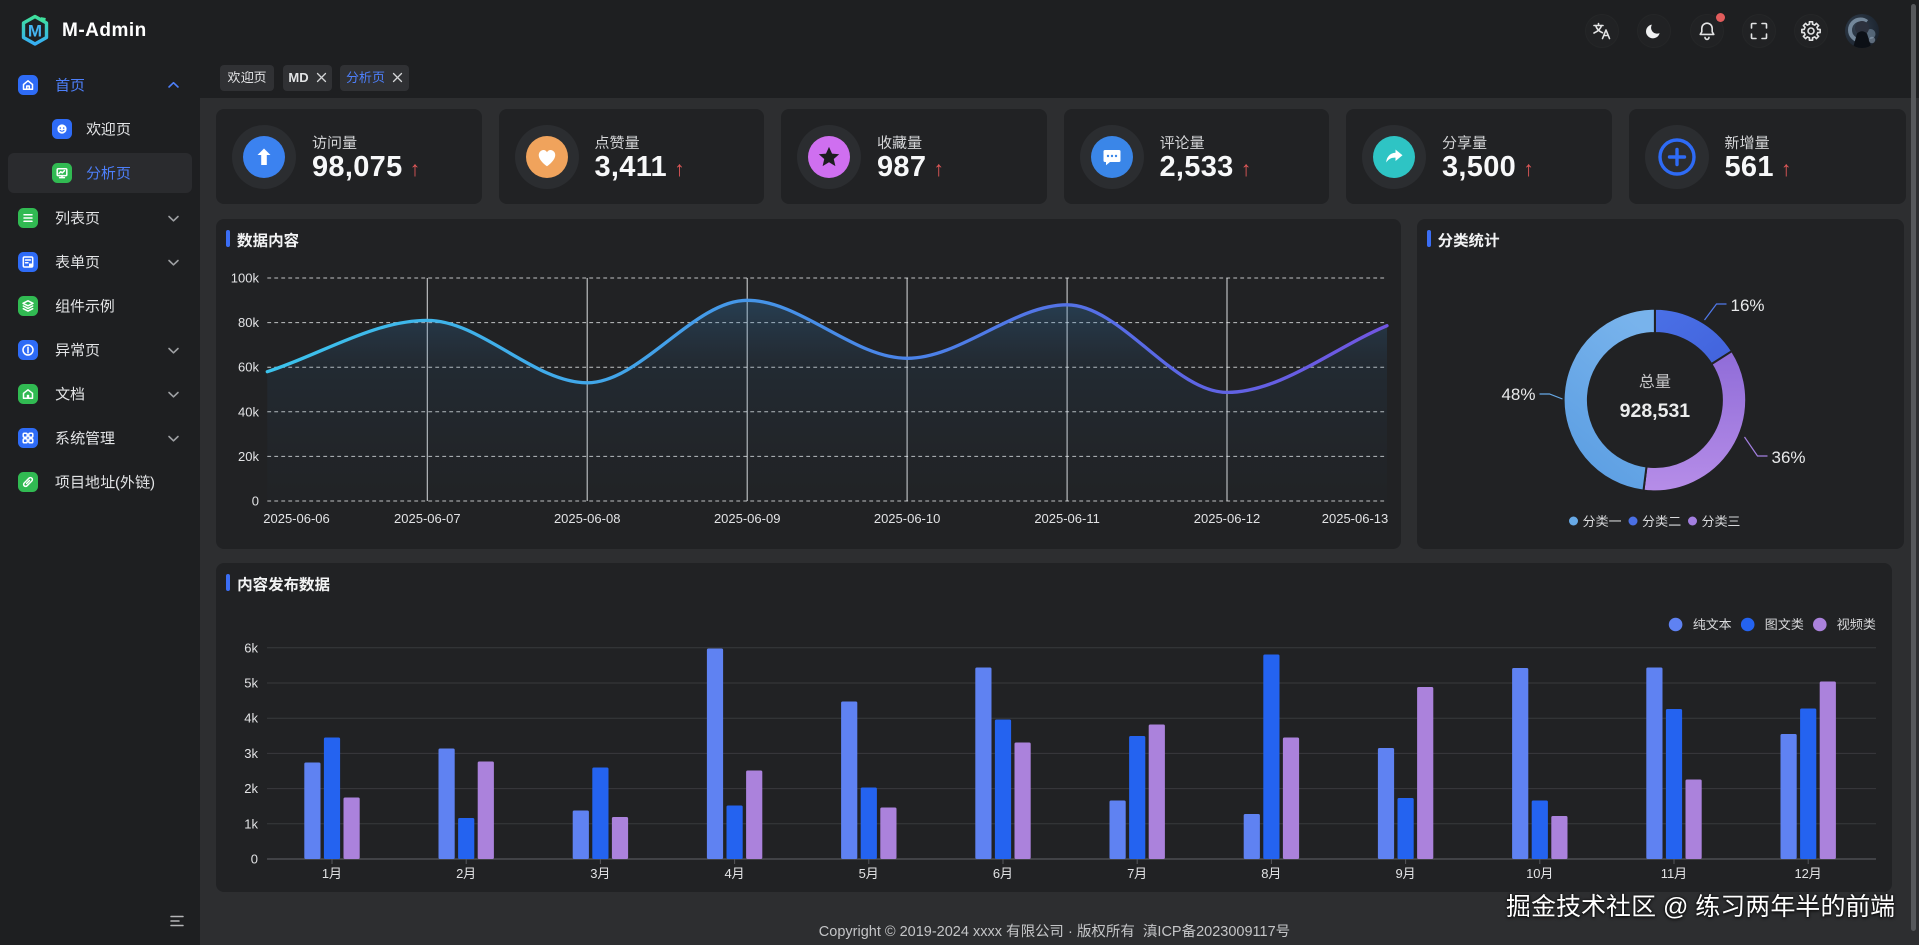 The height and width of the screenshot is (945, 1919). What do you see at coordinates (747, 518) in the screenshot?
I see `svg-text: 2025-06-09` at bounding box center [747, 518].